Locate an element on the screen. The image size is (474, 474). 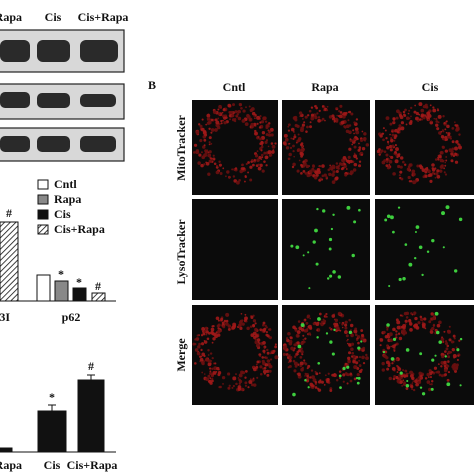
annotation: * is located at coordinates (61, 274).